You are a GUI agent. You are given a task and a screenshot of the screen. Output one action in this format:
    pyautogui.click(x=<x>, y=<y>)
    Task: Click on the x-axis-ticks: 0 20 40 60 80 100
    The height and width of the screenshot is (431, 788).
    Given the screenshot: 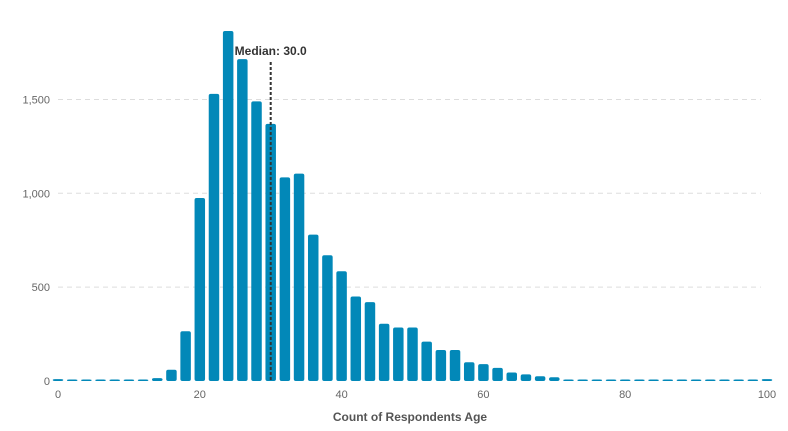 What is the action you would take?
    pyautogui.click(x=415, y=395)
    